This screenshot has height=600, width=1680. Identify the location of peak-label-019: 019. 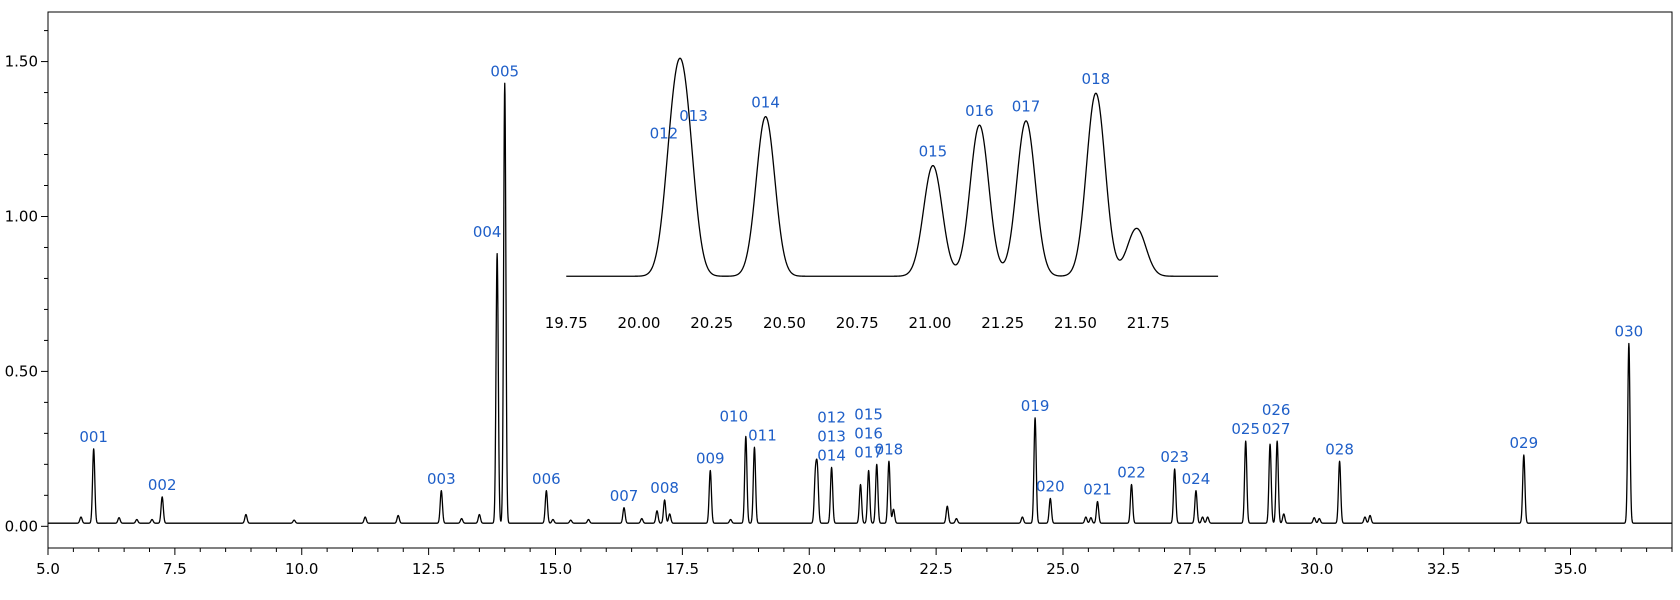
(1035, 406).